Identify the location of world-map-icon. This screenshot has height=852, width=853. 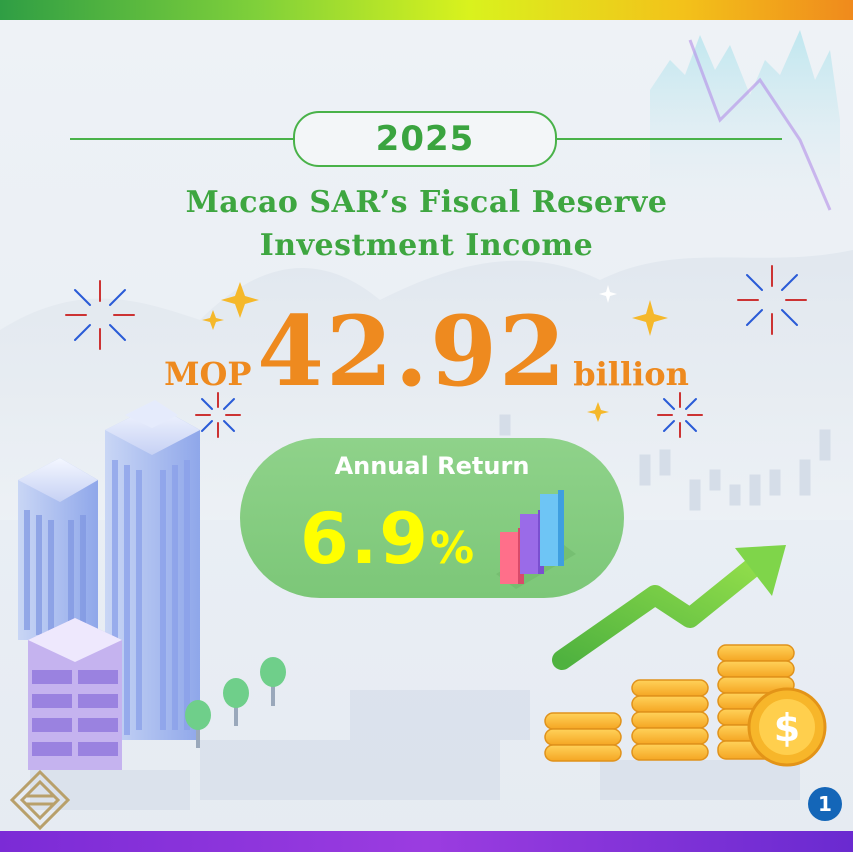
(415, 750).